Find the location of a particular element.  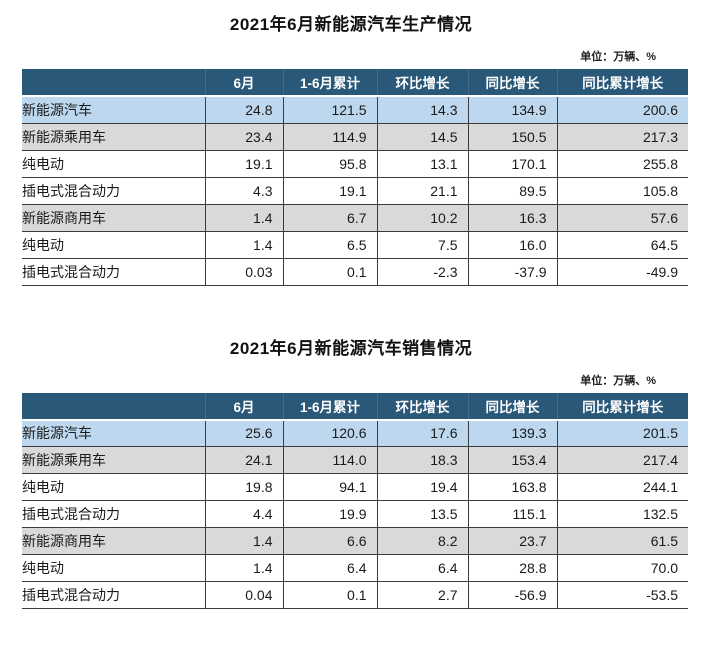

table-row: 新能源乘用车 23.4 114.9 14.5 150.5 217.3 is located at coordinates (355, 137).